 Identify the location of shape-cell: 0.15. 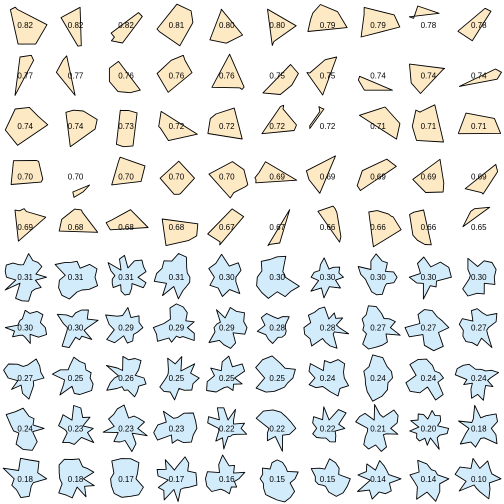
(330, 477).